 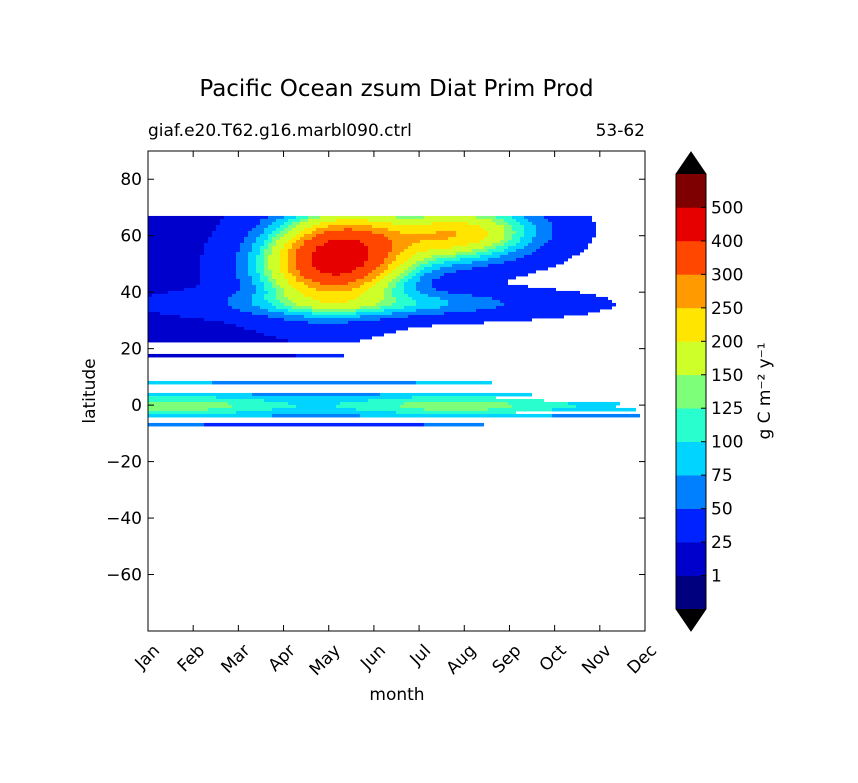 I want to click on y-tick-label: 80, so click(x=131, y=180).